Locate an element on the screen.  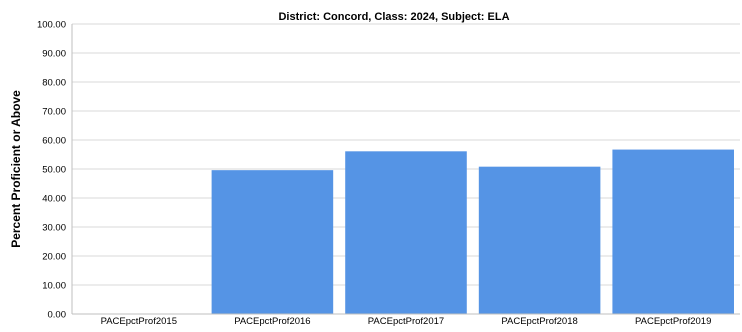
x-tick-label: PACEpctProf2019 is located at coordinates (673, 321).